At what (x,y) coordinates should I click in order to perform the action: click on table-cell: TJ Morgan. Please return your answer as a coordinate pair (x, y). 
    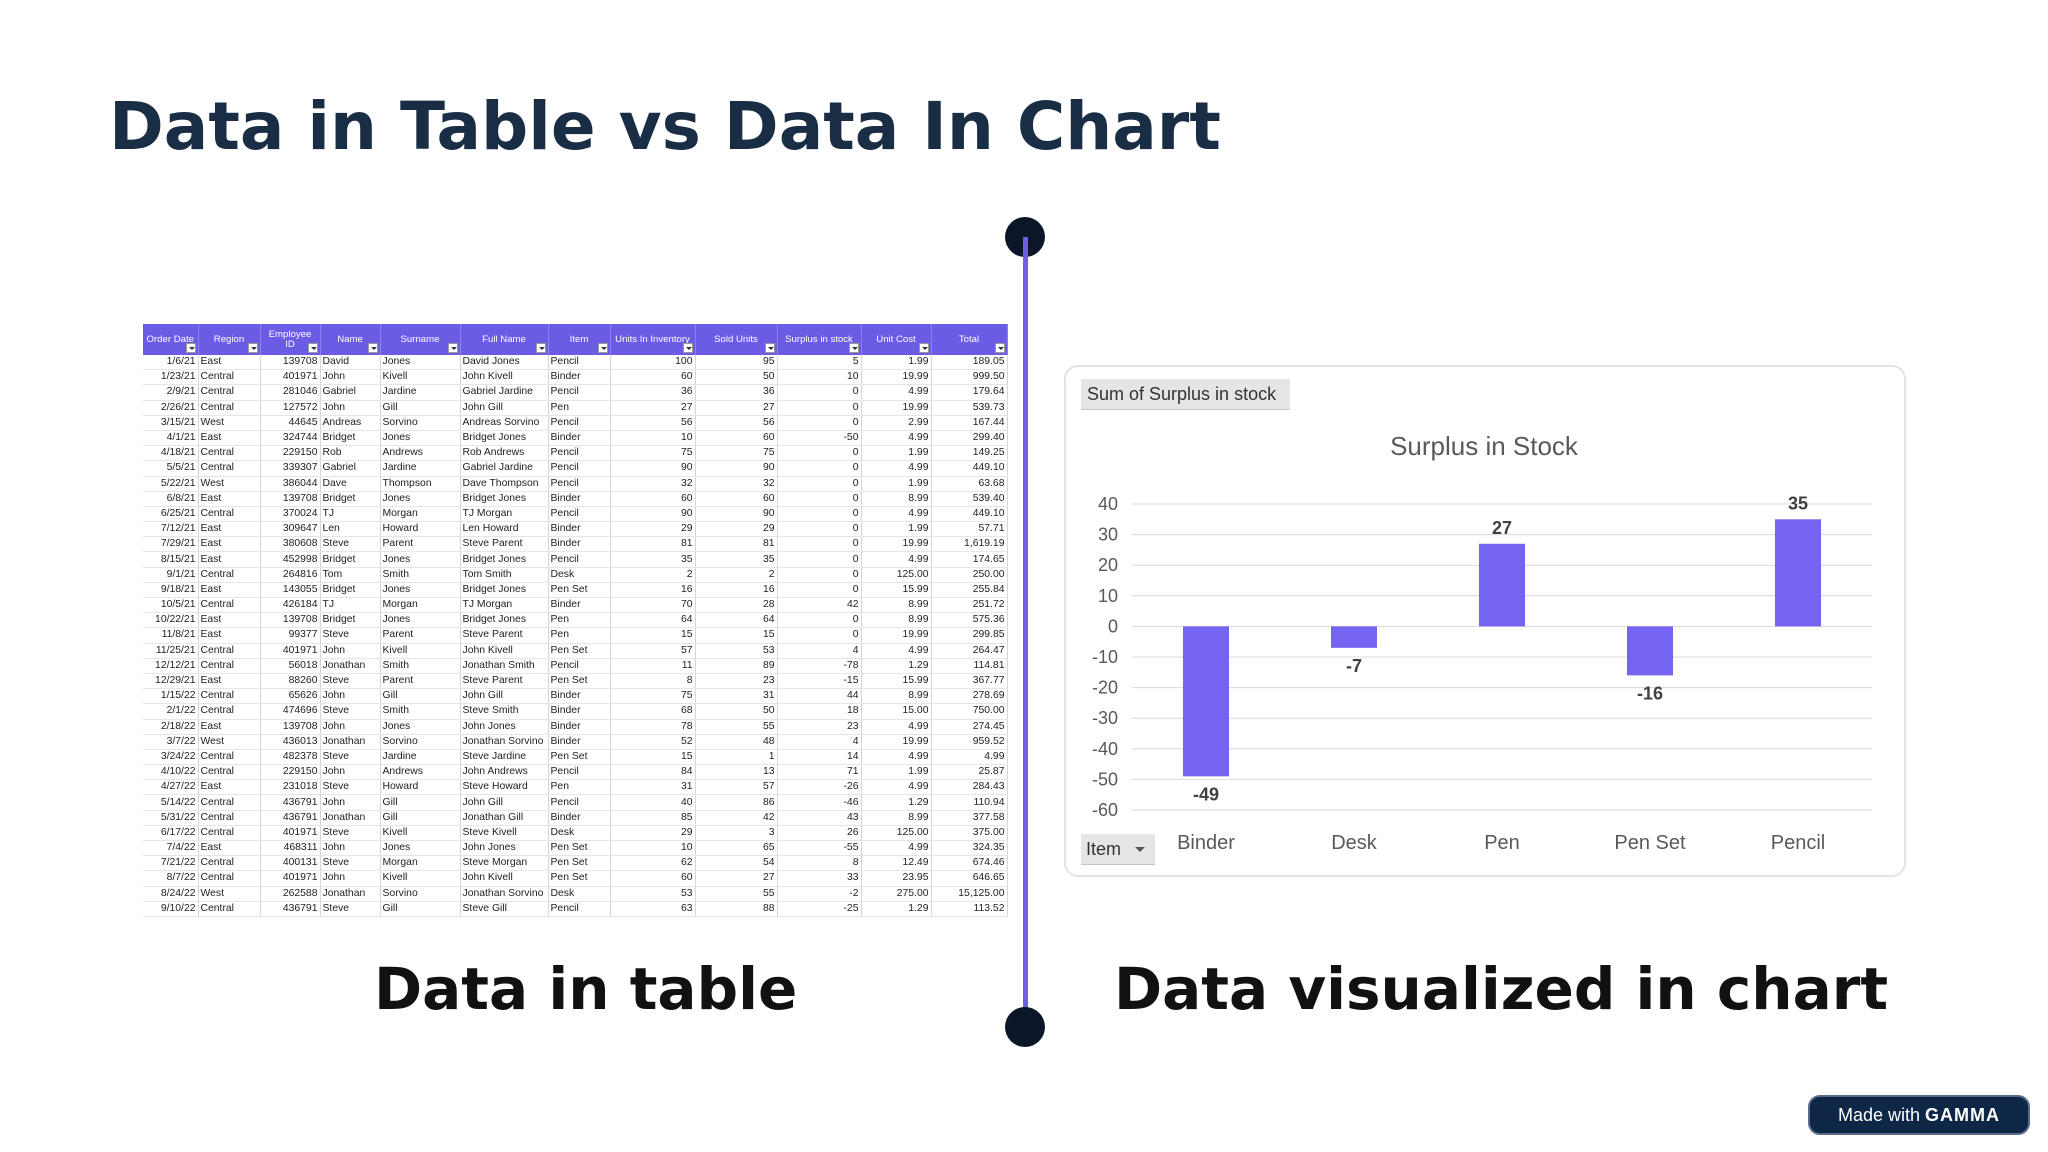
    Looking at the image, I should click on (504, 514).